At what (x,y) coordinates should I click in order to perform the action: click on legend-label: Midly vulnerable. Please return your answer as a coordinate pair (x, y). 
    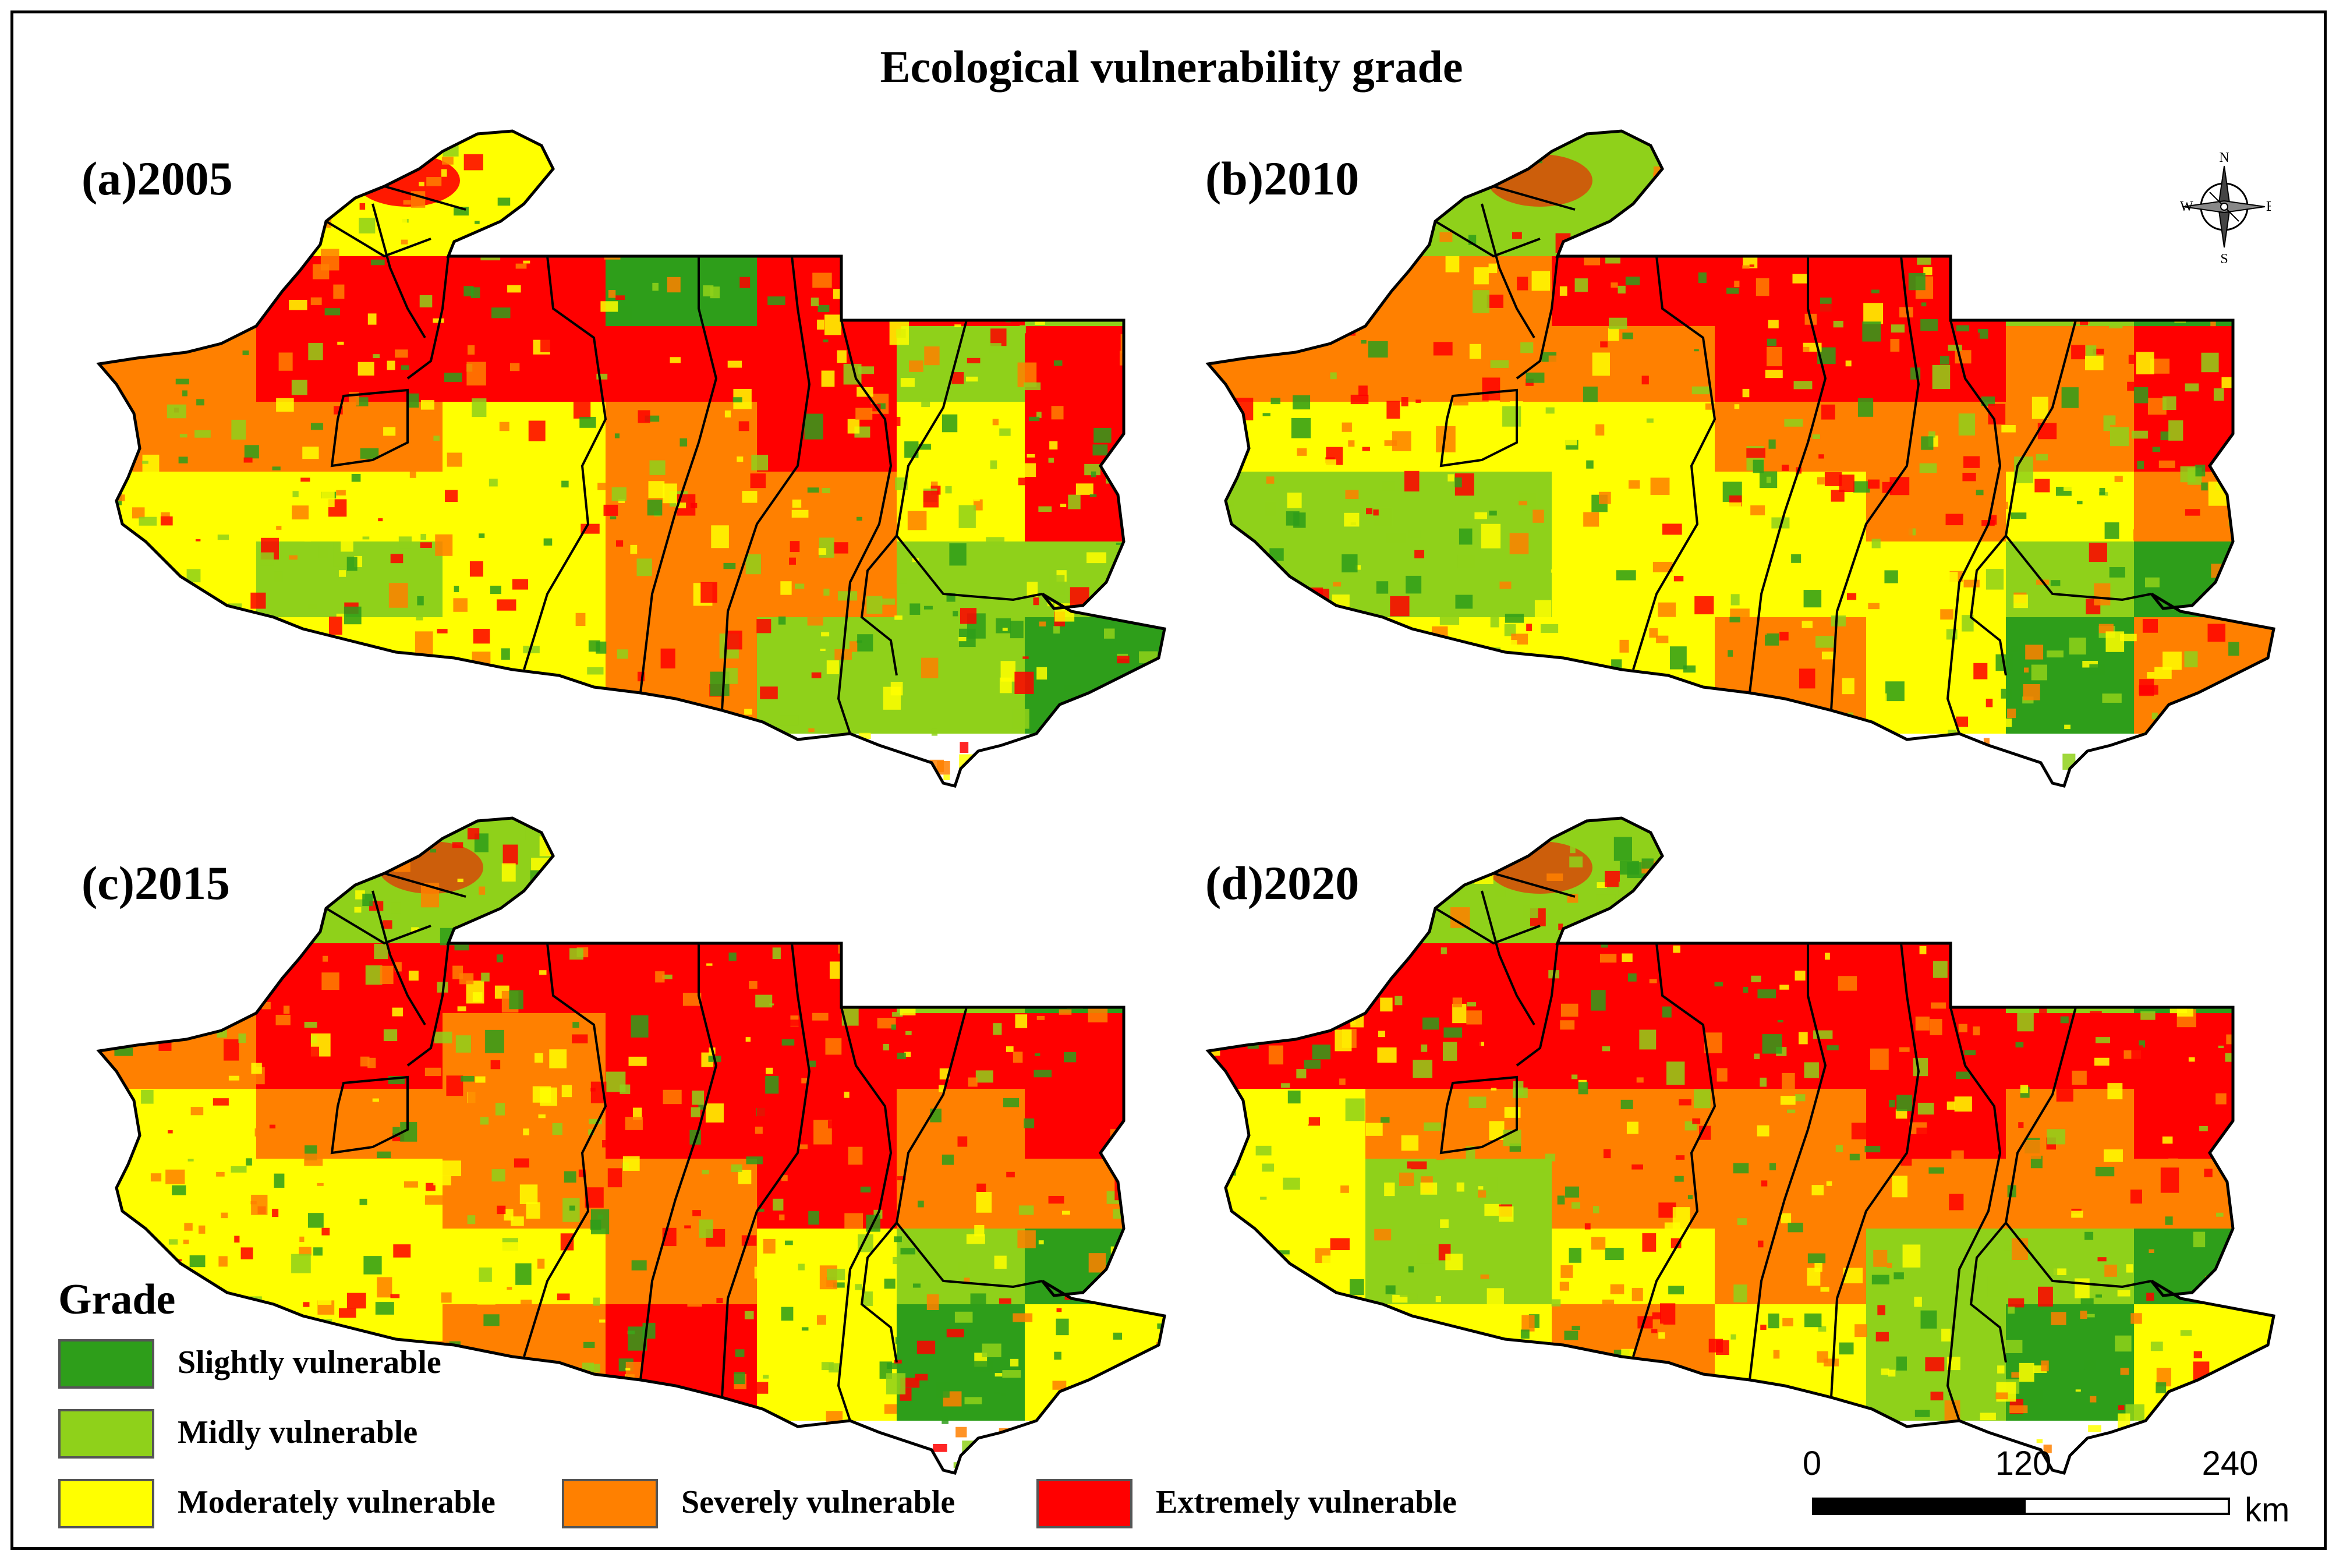
    Looking at the image, I should click on (298, 1432).